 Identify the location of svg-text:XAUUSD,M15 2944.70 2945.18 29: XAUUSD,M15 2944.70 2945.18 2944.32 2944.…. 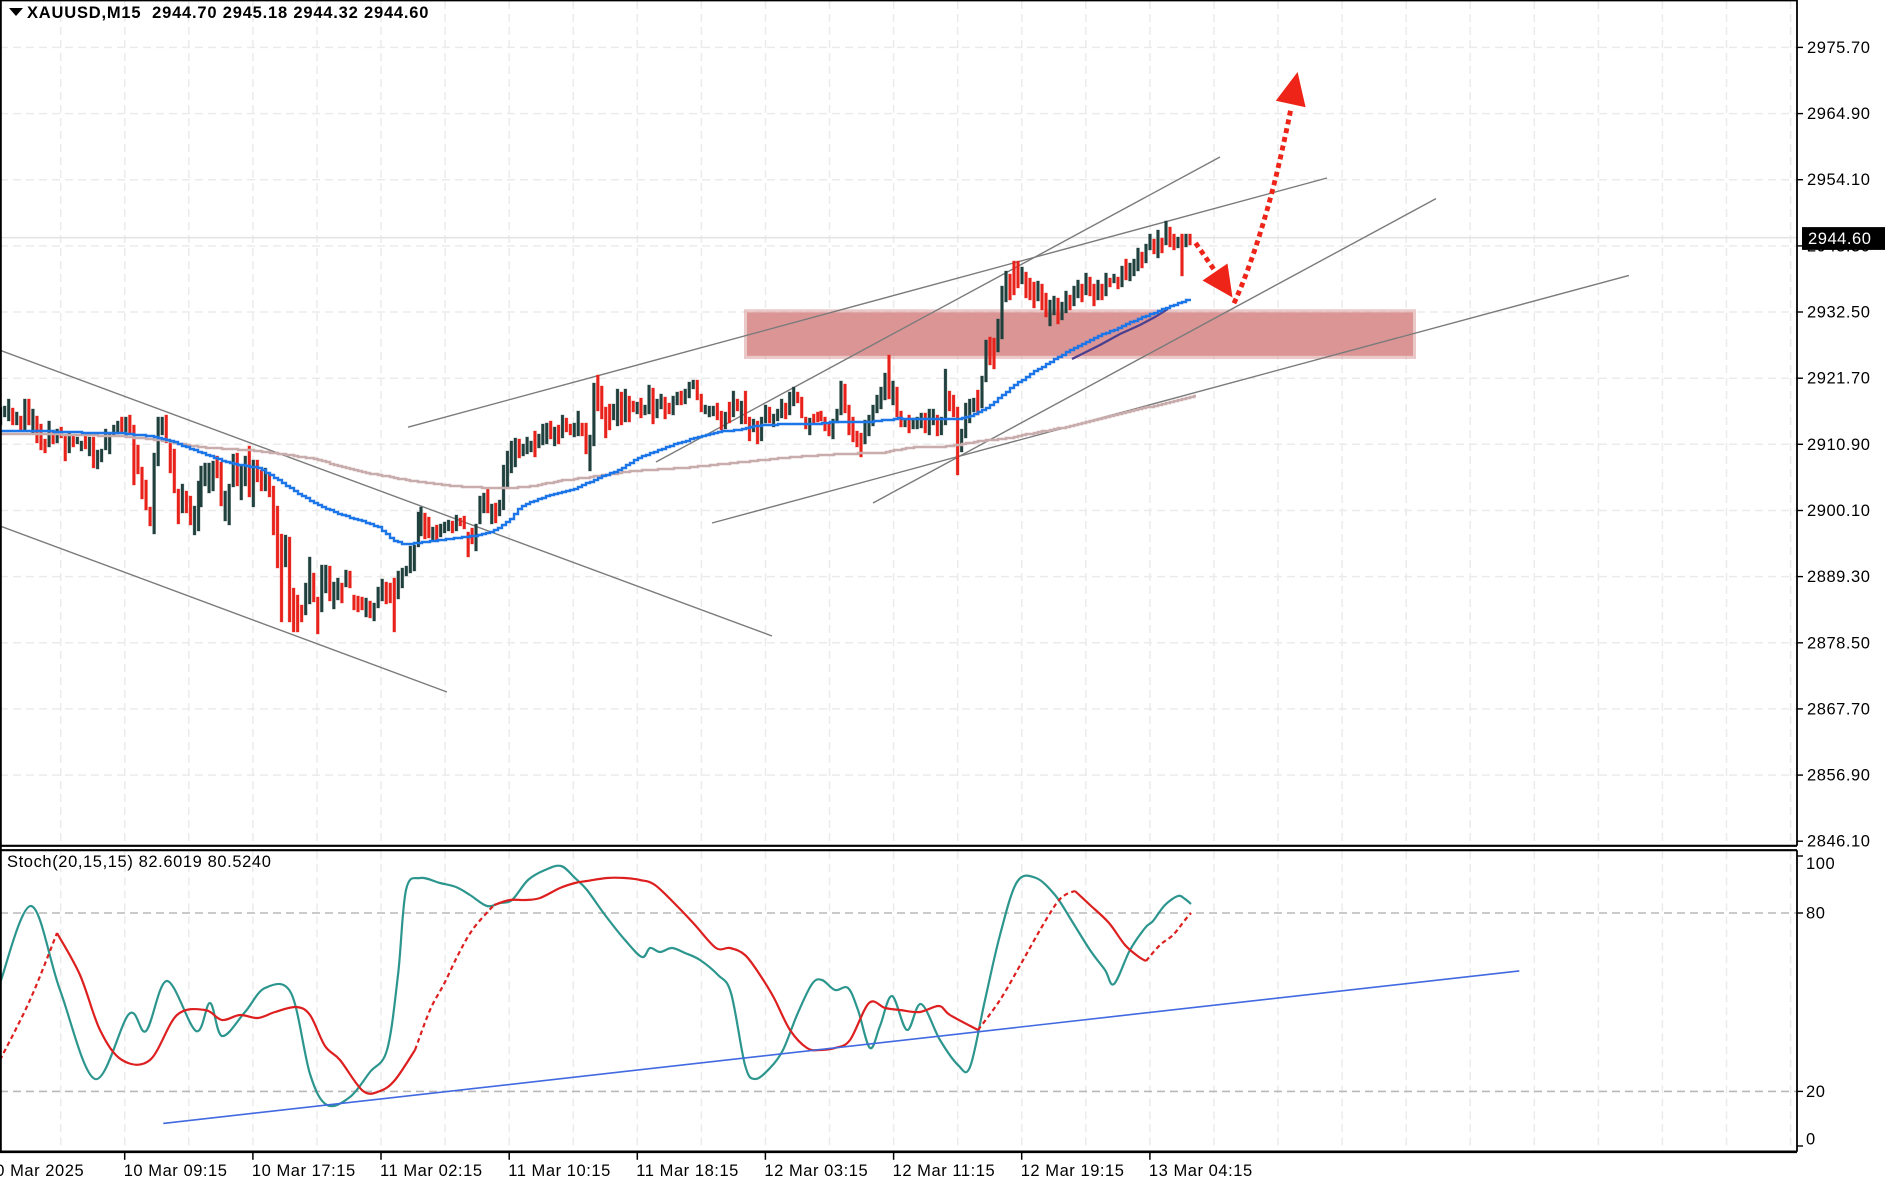
(228, 13).